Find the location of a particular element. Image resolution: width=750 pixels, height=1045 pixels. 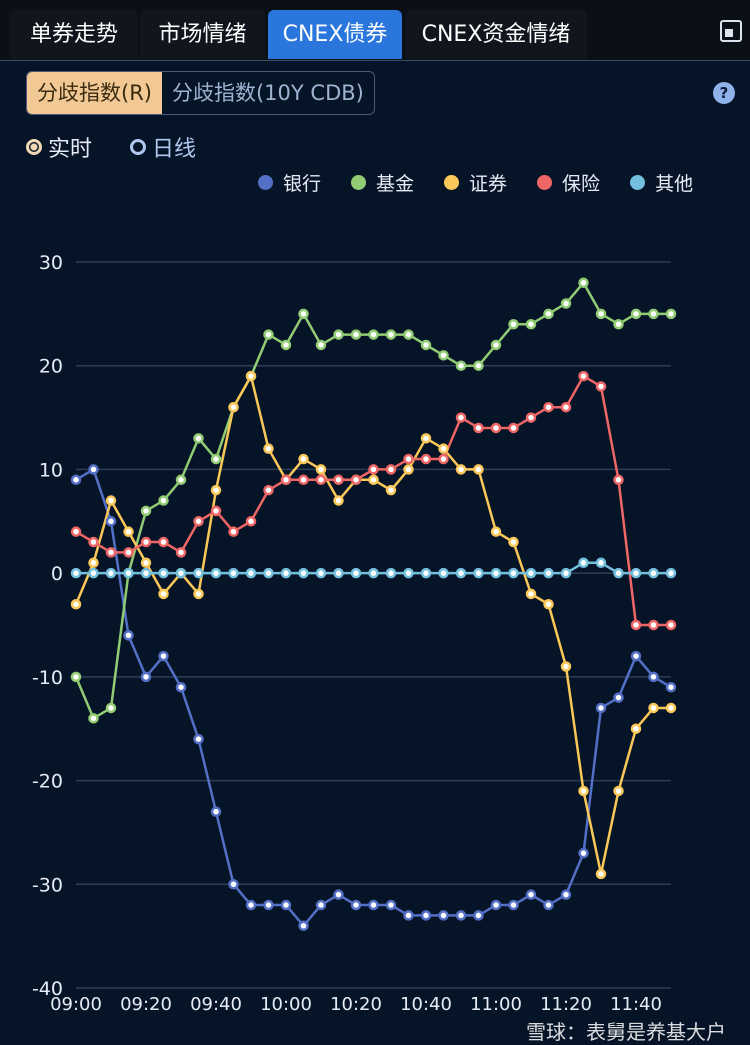

x-tick-label: 10:40 is located at coordinates (426, 1004).